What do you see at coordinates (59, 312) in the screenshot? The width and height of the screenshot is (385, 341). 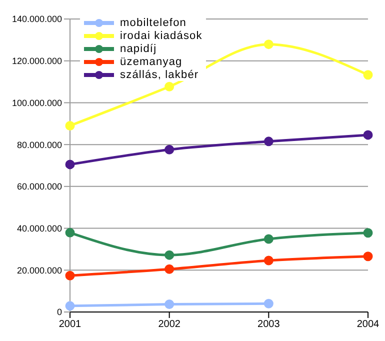 I see `y-tick-label: 0` at bounding box center [59, 312].